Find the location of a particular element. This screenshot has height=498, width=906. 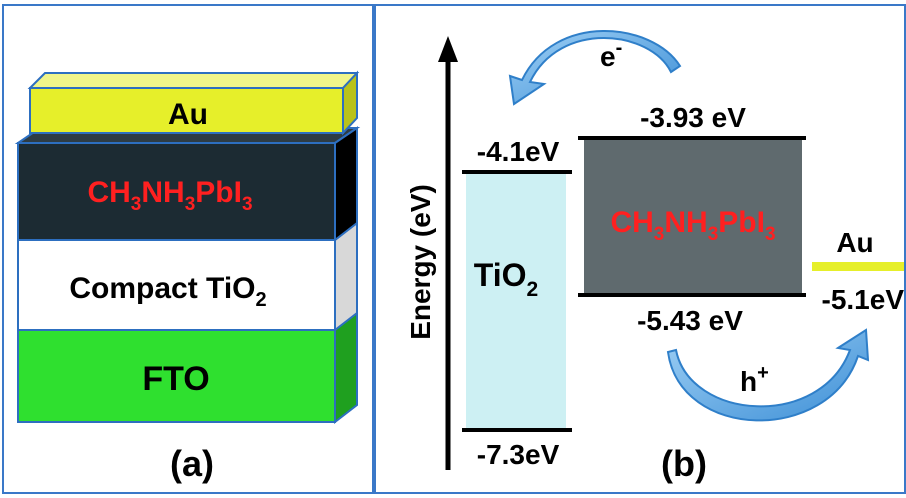

tio2-bottom-level: -7.3eV is located at coordinates (518, 454).